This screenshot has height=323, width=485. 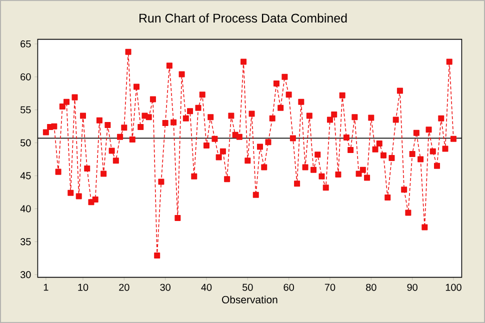 I want to click on x-tick-label: 90, so click(x=412, y=287).